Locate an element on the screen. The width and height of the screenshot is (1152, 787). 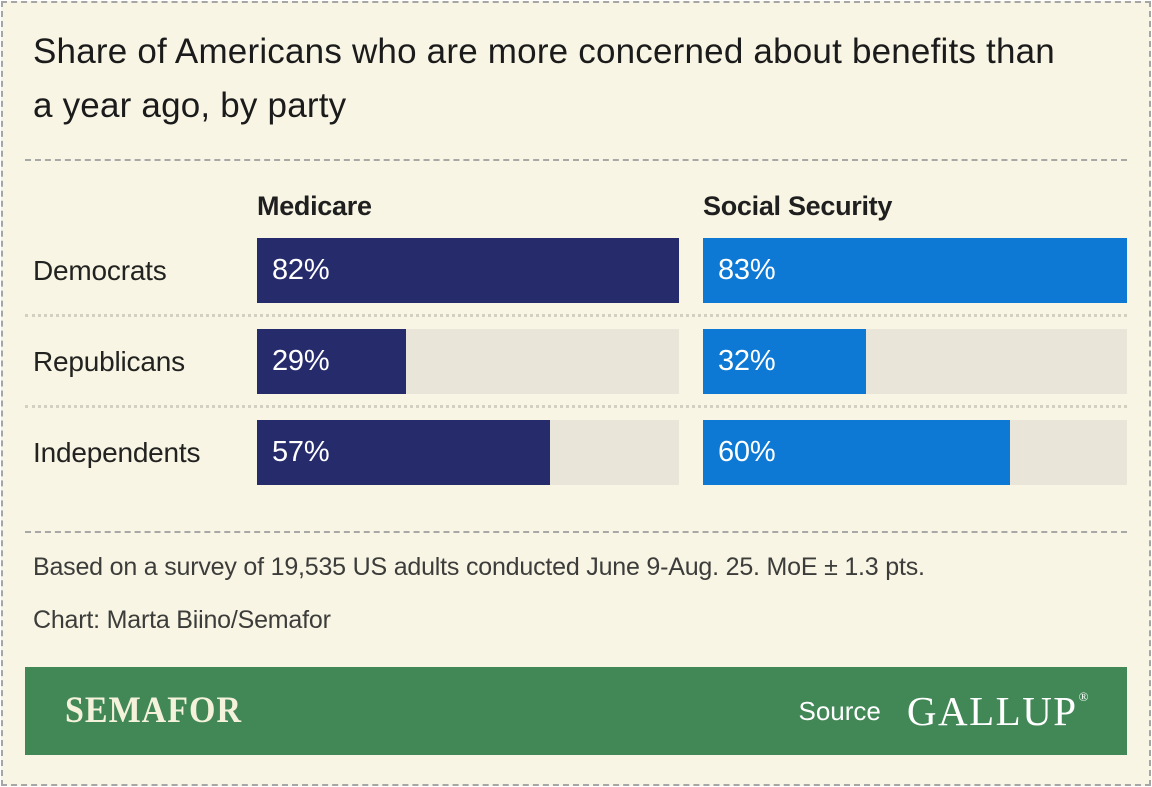
column-header-social-security: Social Security is located at coordinates (798, 206).